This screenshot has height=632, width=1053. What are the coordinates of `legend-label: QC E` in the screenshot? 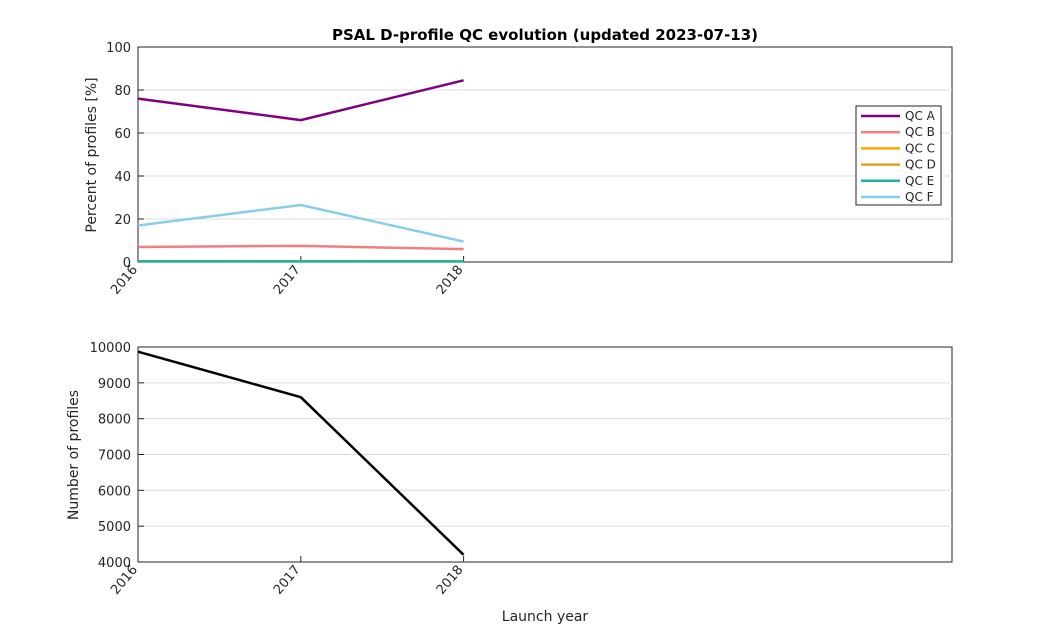 It's located at (919, 181).